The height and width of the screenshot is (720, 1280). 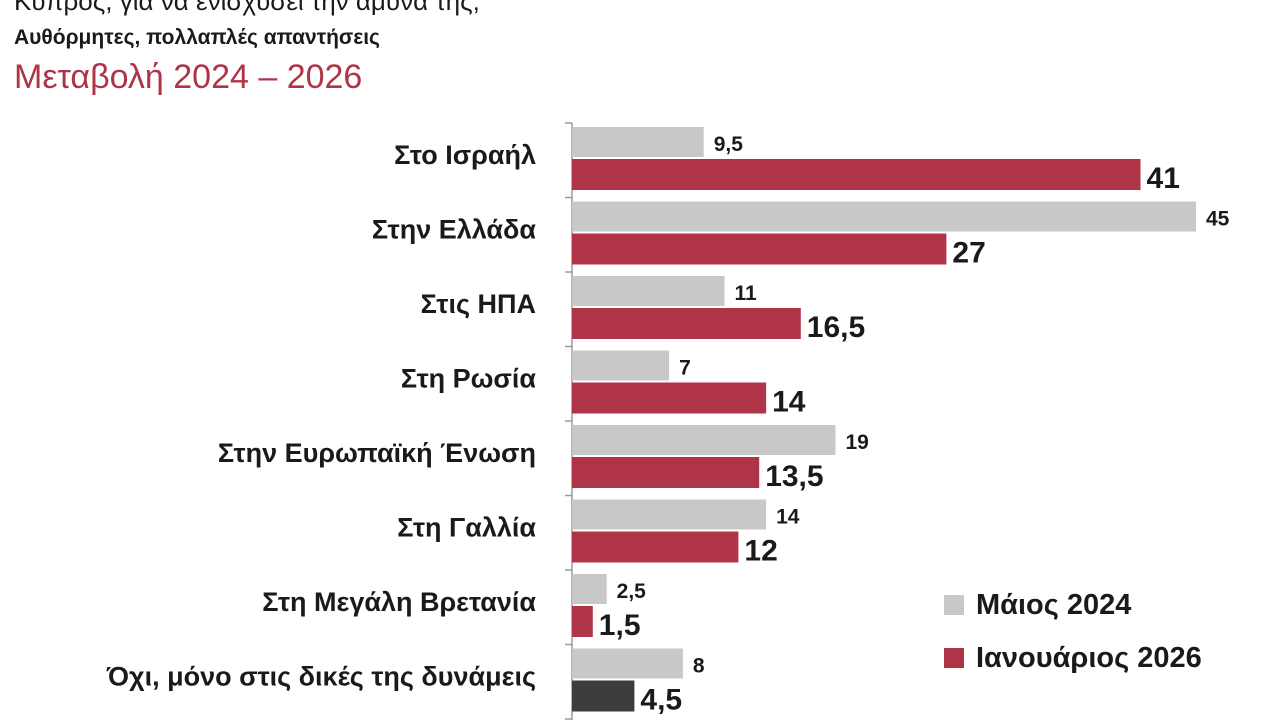 What do you see at coordinates (478, 304) in the screenshot?
I see `category-label: Στις ΗΠΑ` at bounding box center [478, 304].